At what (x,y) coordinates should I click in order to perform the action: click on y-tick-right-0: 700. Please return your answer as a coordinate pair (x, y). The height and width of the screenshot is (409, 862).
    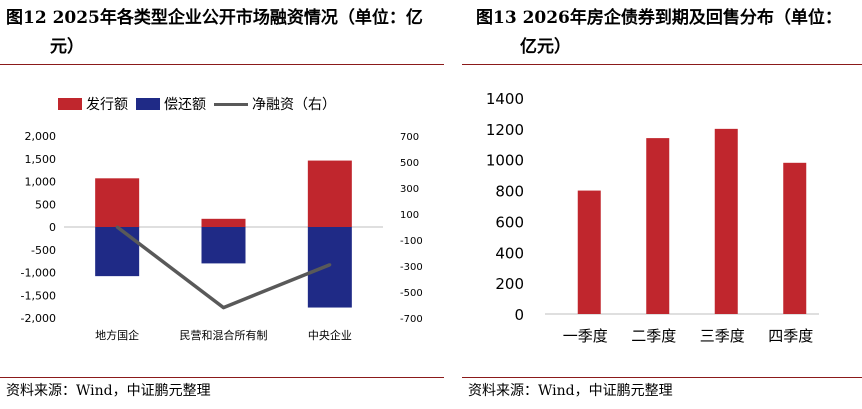
    Looking at the image, I should click on (409, 137).